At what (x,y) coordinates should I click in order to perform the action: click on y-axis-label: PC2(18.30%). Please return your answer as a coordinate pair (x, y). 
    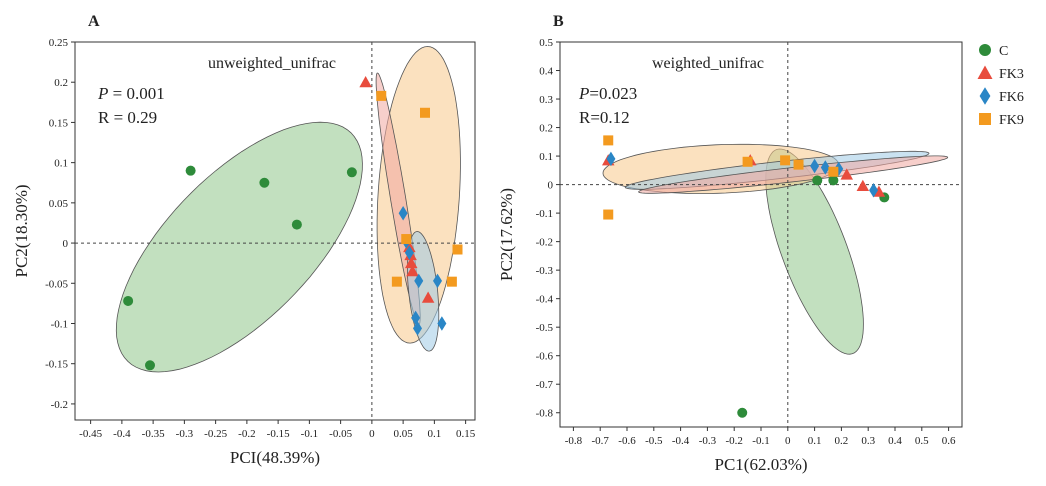
    Looking at the image, I should click on (21, 230).